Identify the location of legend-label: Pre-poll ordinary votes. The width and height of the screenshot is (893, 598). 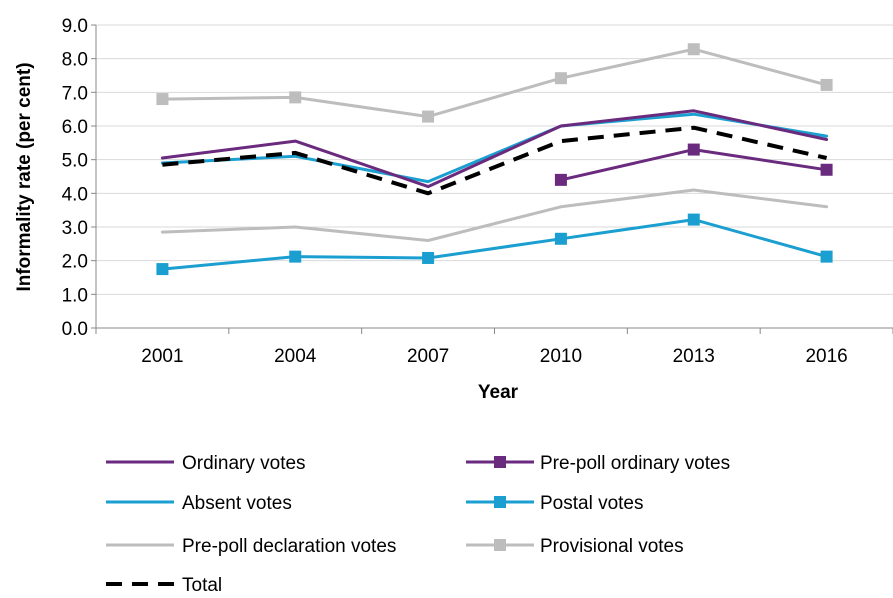
(635, 463).